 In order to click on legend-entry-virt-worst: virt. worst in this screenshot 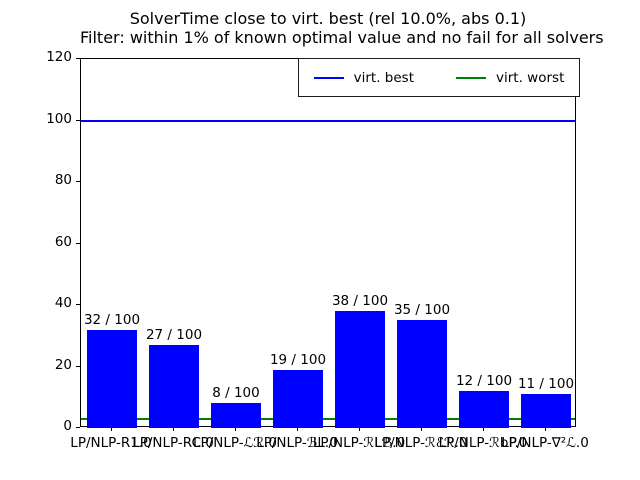, I will do `click(510, 78)`.